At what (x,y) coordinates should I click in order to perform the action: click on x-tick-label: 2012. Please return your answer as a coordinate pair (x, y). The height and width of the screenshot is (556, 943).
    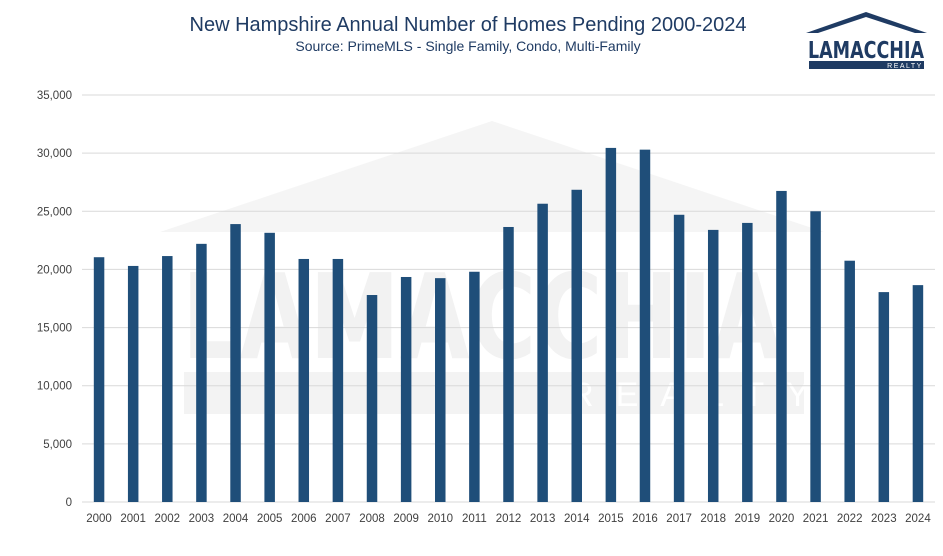
    Looking at the image, I should click on (509, 519).